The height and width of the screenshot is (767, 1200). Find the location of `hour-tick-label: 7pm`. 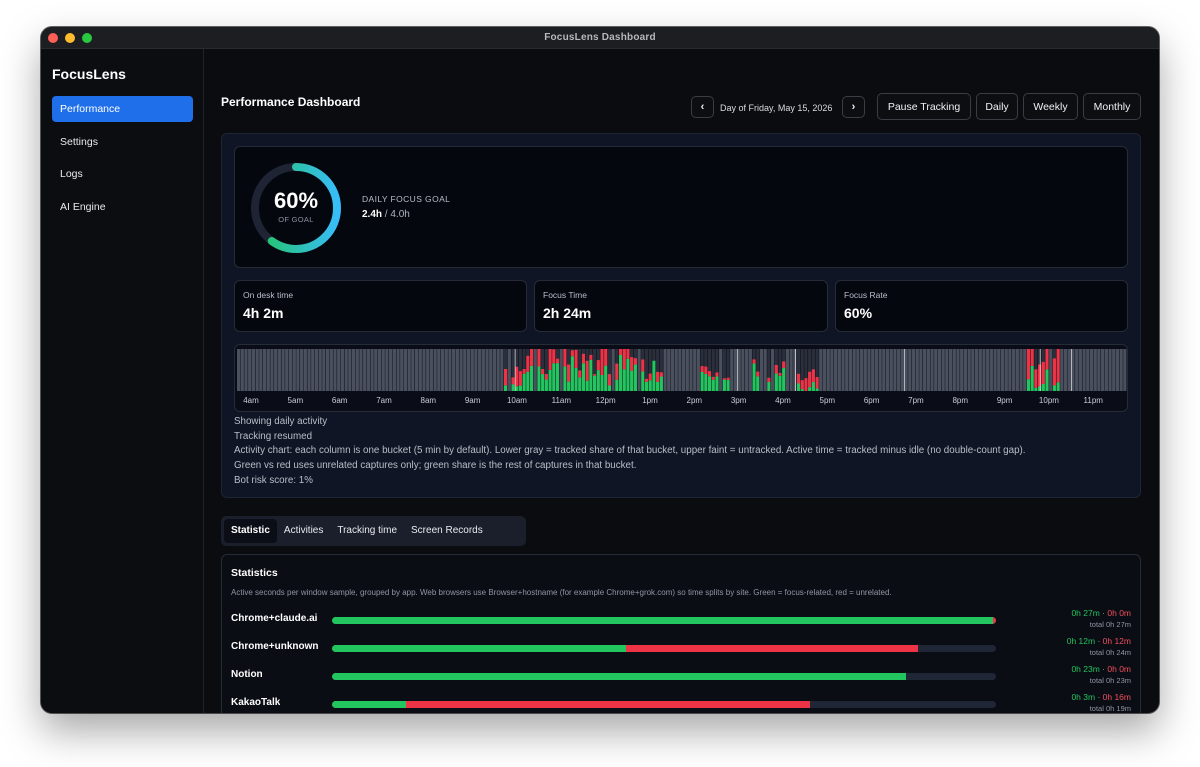

hour-tick-label: 7pm is located at coordinates (916, 400).